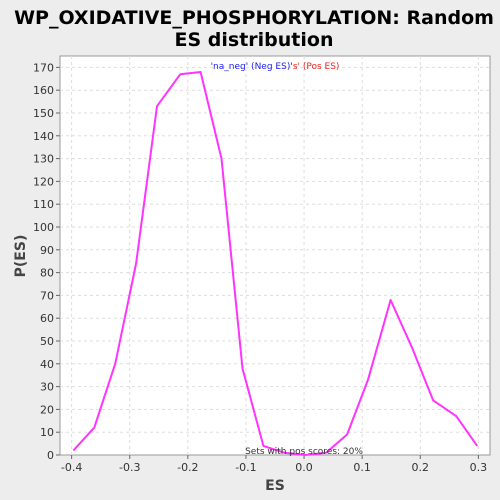 Image resolution: width=500 pixels, height=500 pixels. What do you see at coordinates (47, 295) in the screenshot?
I see `y-tick-label: 70` at bounding box center [47, 295].